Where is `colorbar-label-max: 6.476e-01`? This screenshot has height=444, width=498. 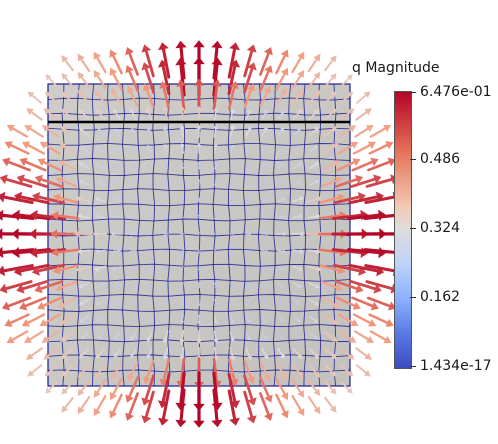 colorbar-label-max: 6.476e-01 is located at coordinates (456, 92).